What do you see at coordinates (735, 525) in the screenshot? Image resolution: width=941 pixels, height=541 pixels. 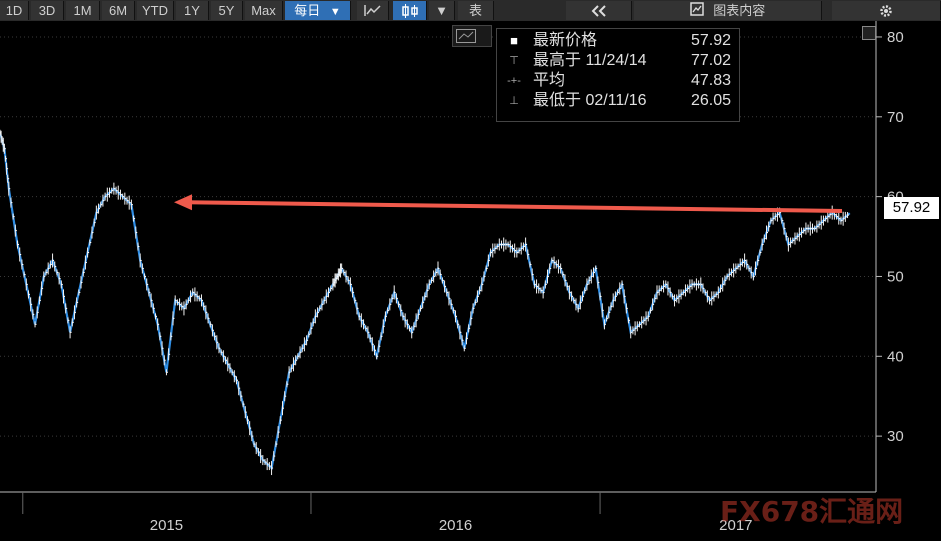 I see `x-tick-label: 2017` at bounding box center [735, 525].